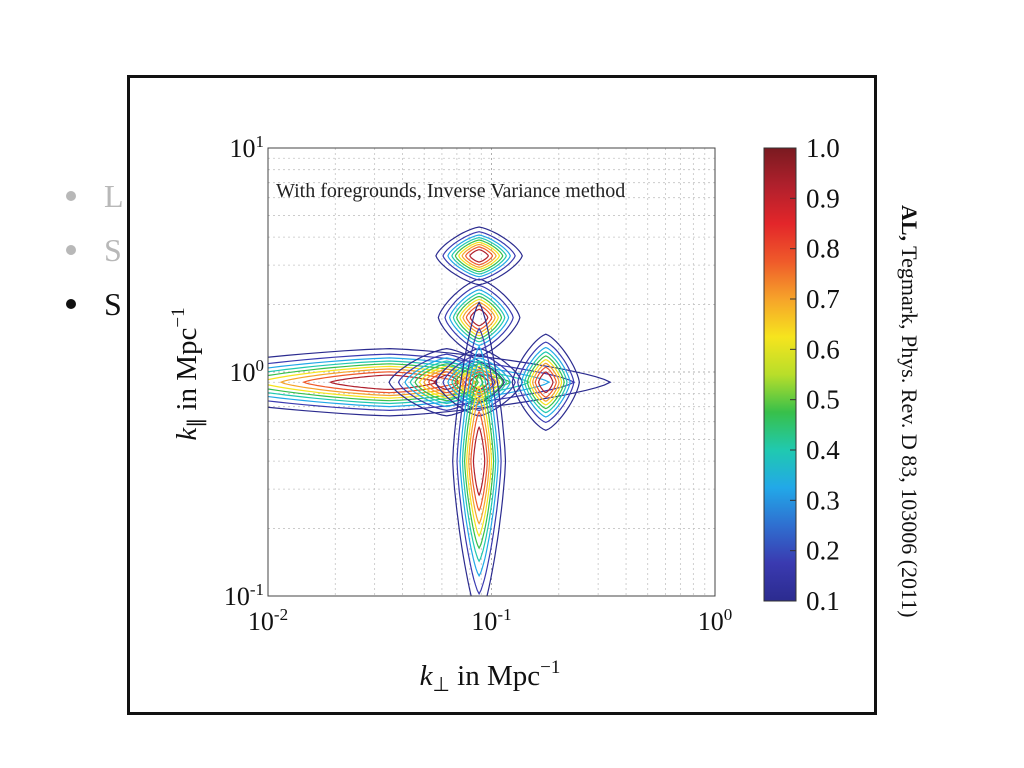 This screenshot has width=1024, height=768. I want to click on colorbar-tick-label: 0.3, so click(823, 500).